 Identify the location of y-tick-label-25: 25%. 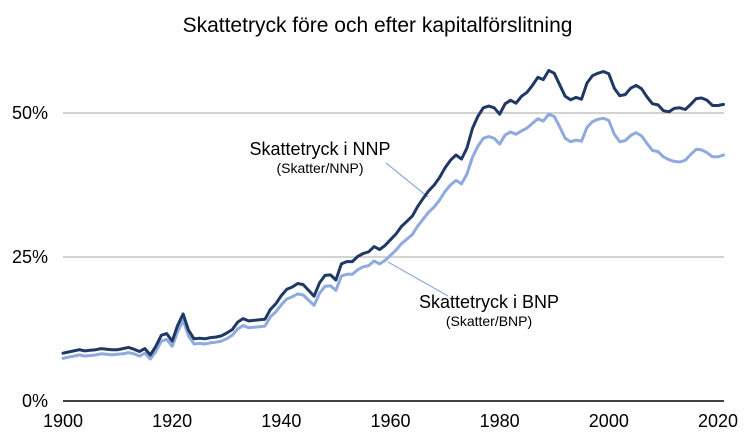
(29, 257).